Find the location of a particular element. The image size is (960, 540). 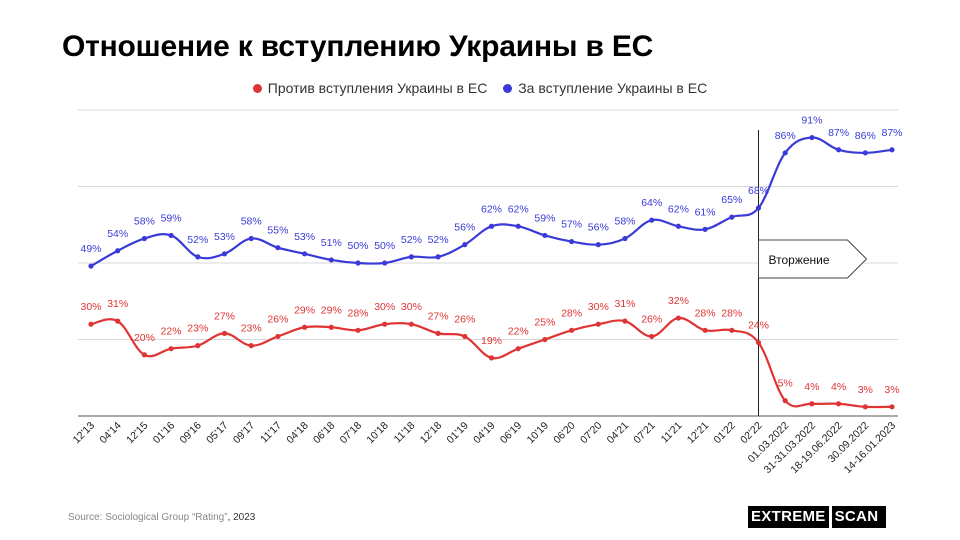

x-tick-label: 05'17 is located at coordinates (217, 433).